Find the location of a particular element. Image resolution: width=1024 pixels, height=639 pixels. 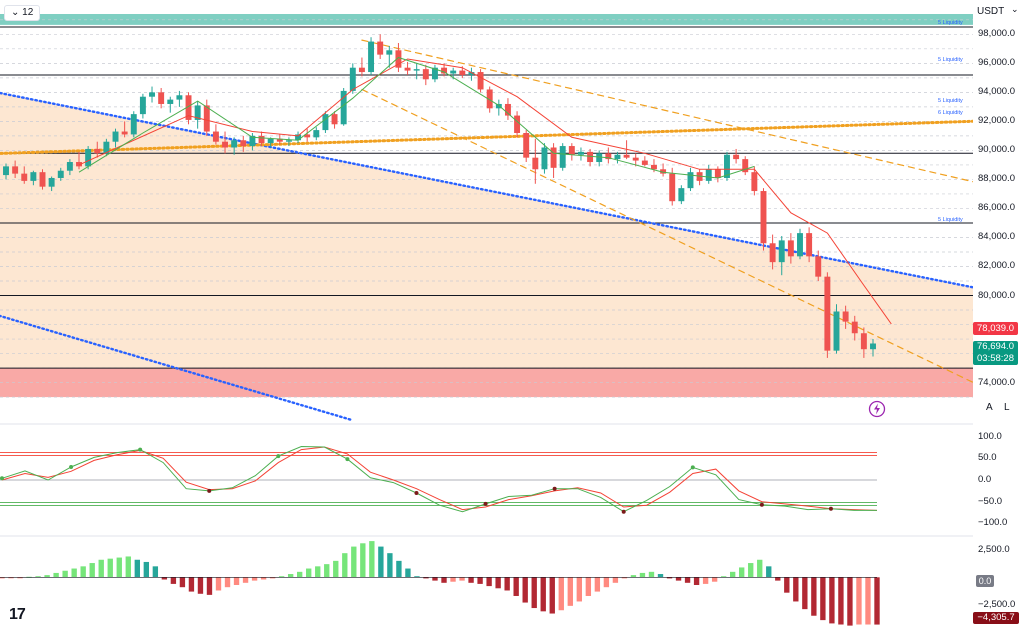

chevron-down-icon: ⌄ is located at coordinates (1015, 9).